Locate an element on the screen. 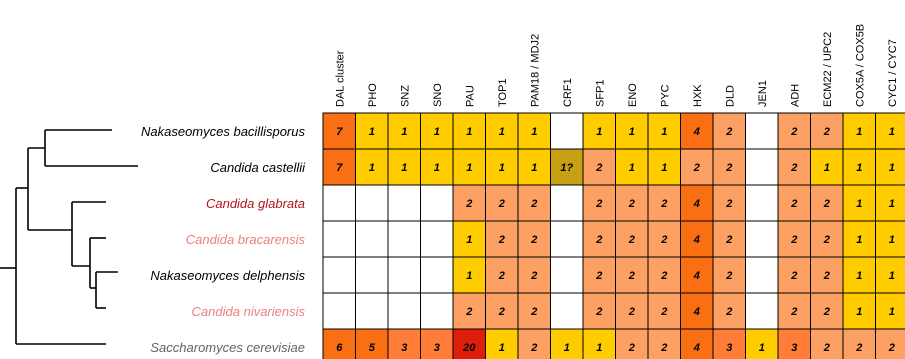  cell-value: 3 is located at coordinates (794, 348).